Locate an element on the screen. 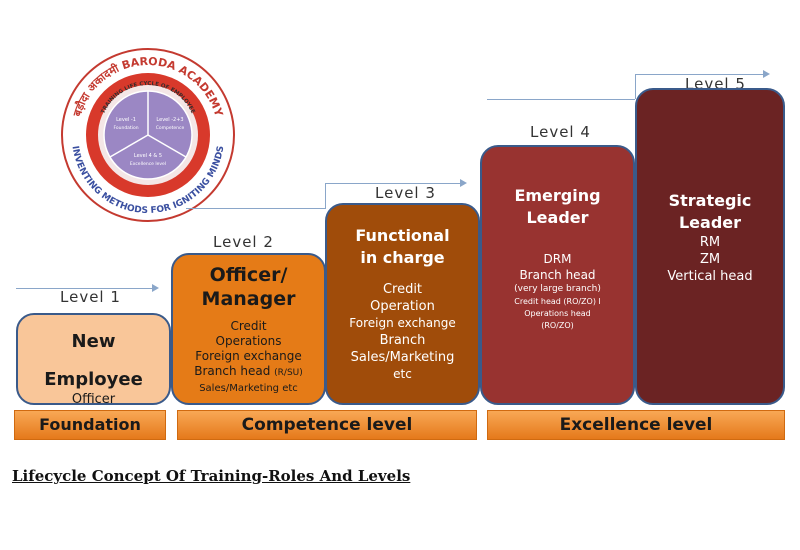 This screenshot has height=550, width=800. role-box-strategic-leader: Strategic Leader RM ZM Vertical head is located at coordinates (710, 246).